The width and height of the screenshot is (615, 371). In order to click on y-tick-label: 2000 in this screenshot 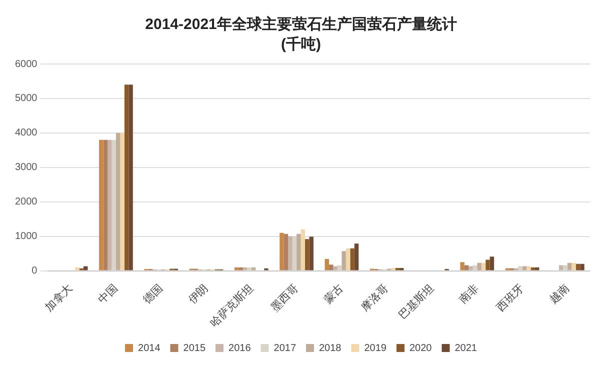, I will do `click(26, 202)`.